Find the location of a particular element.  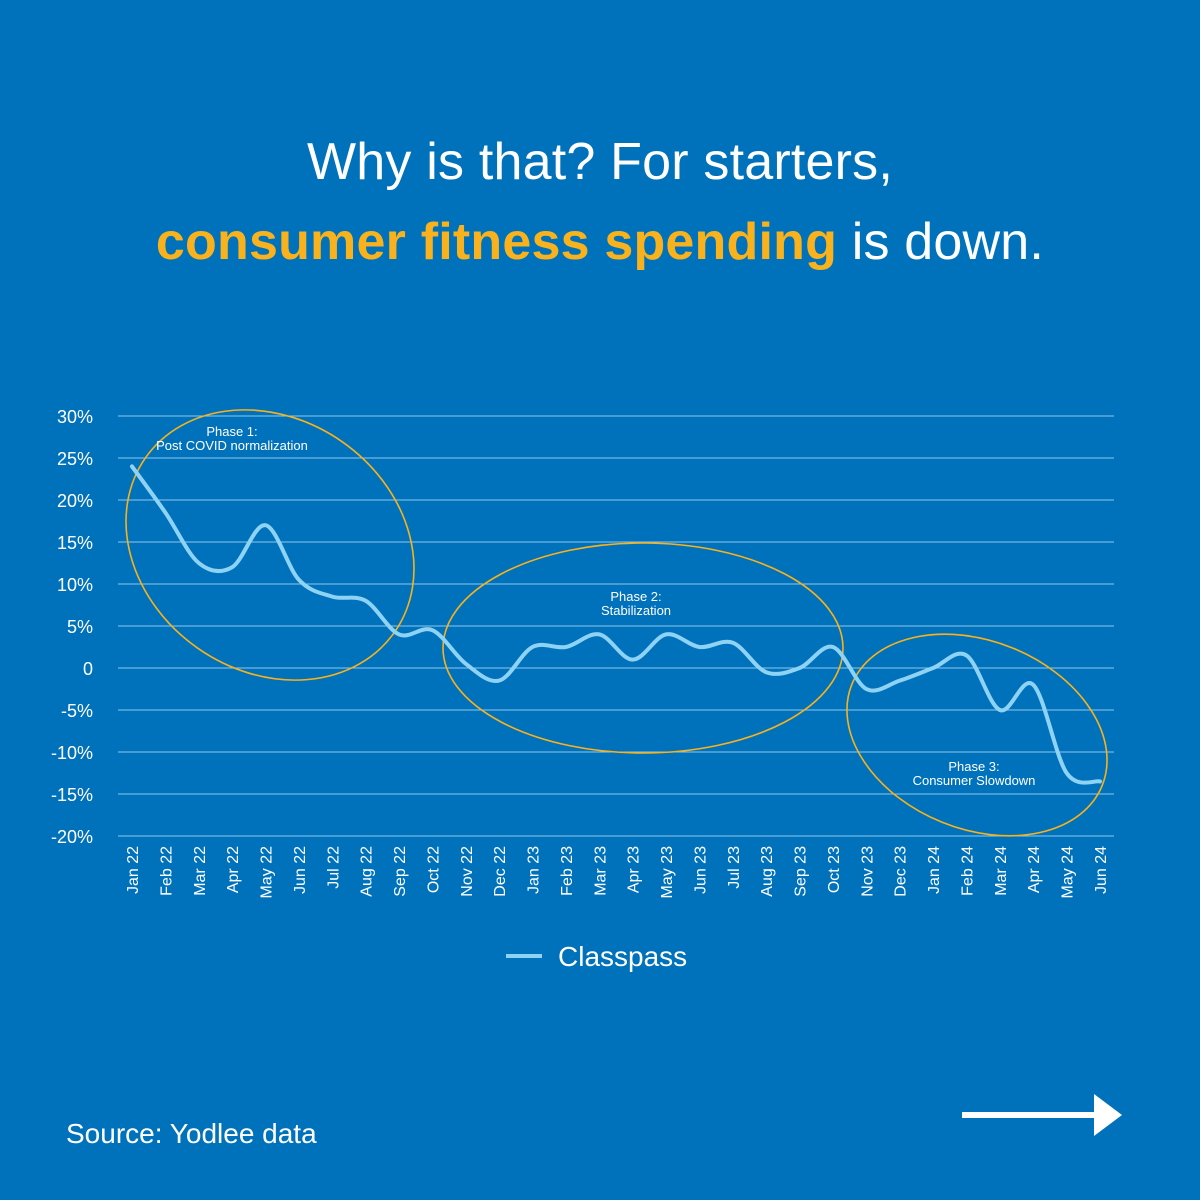

phase-label-title: Phase 1: is located at coordinates (231, 431).